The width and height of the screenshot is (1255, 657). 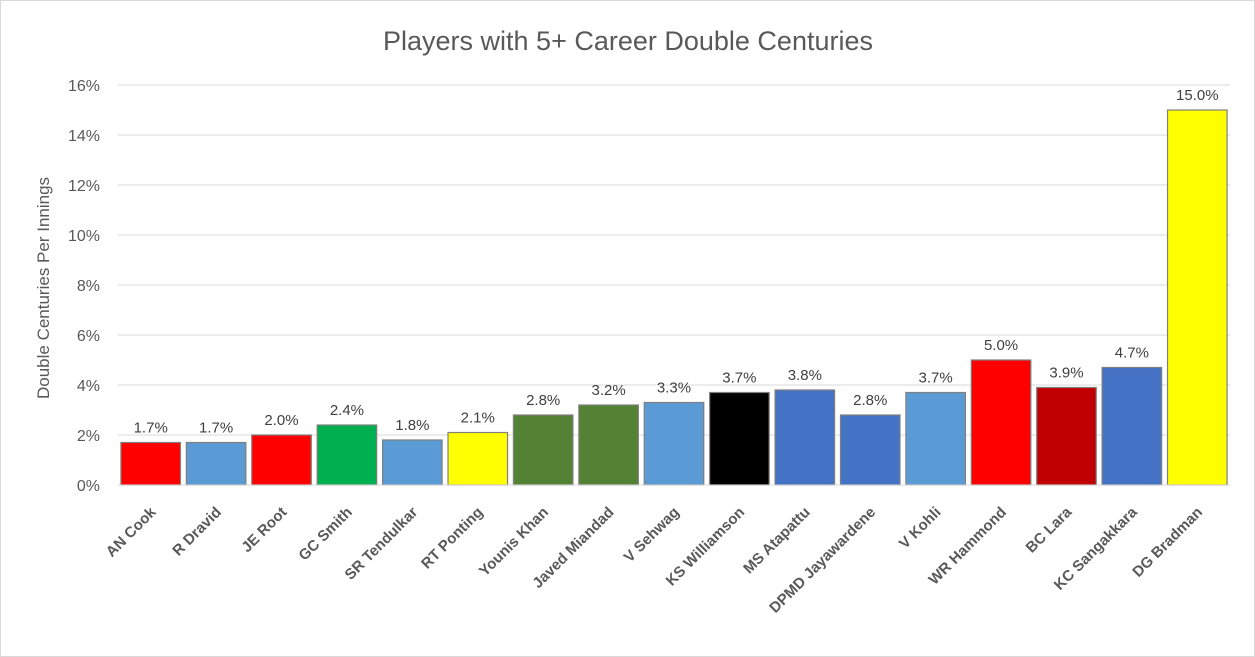 I want to click on bar-dg-bradman, so click(x=1197, y=297).